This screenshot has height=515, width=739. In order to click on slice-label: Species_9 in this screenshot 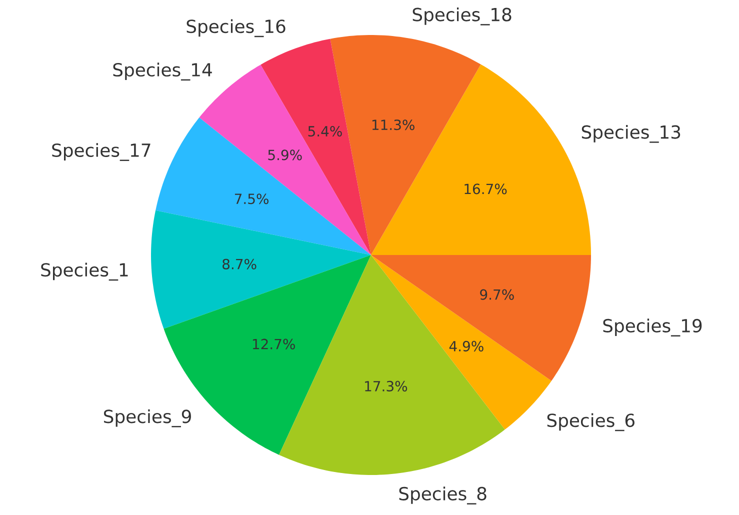, I will do `click(147, 418)`.